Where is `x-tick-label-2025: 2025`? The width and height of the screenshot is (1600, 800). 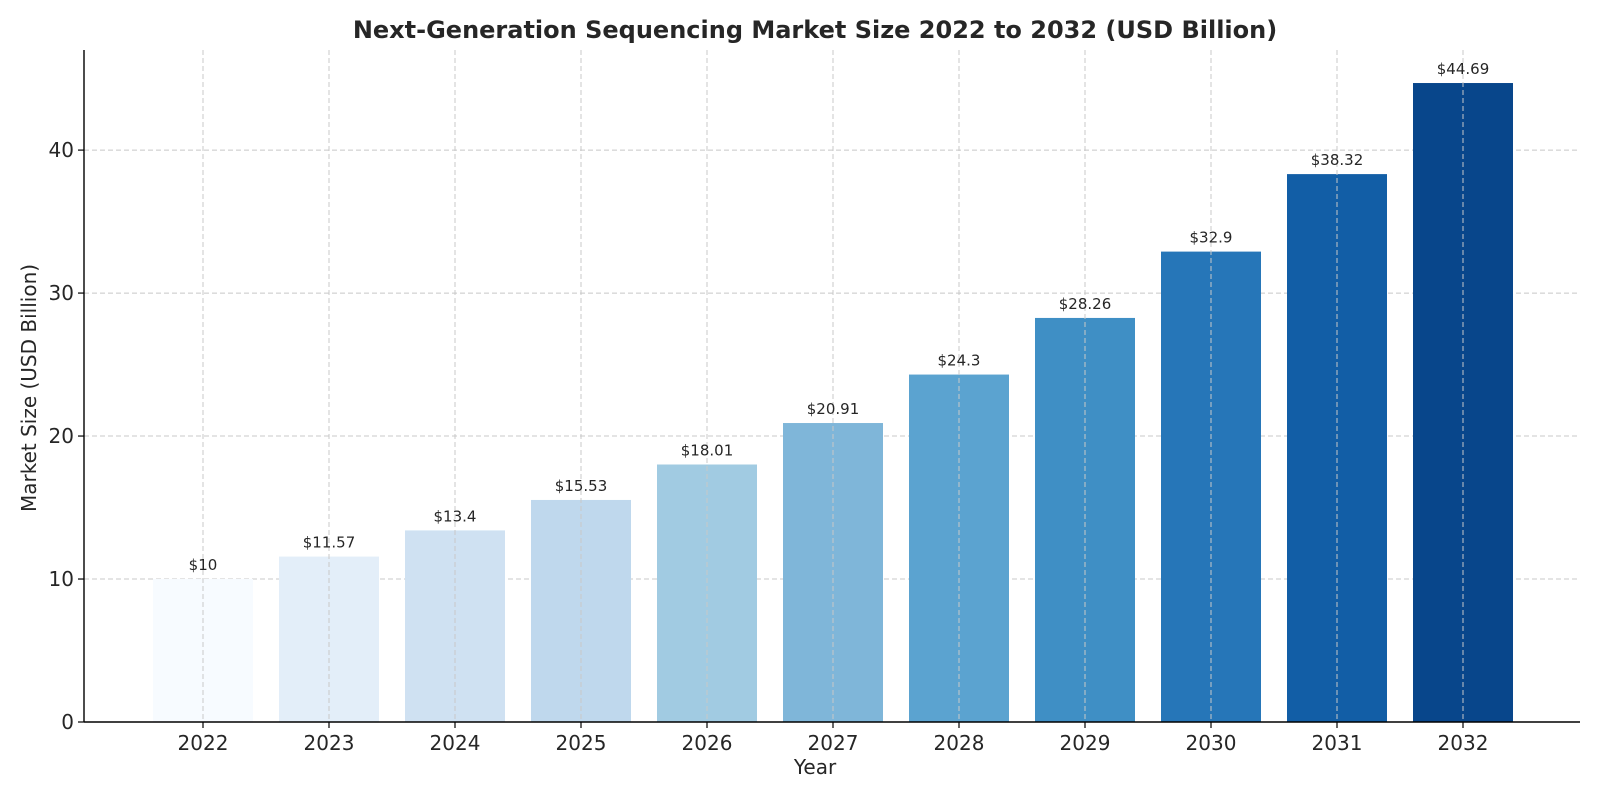
x-tick-label-2025: 2025 is located at coordinates (581, 743).